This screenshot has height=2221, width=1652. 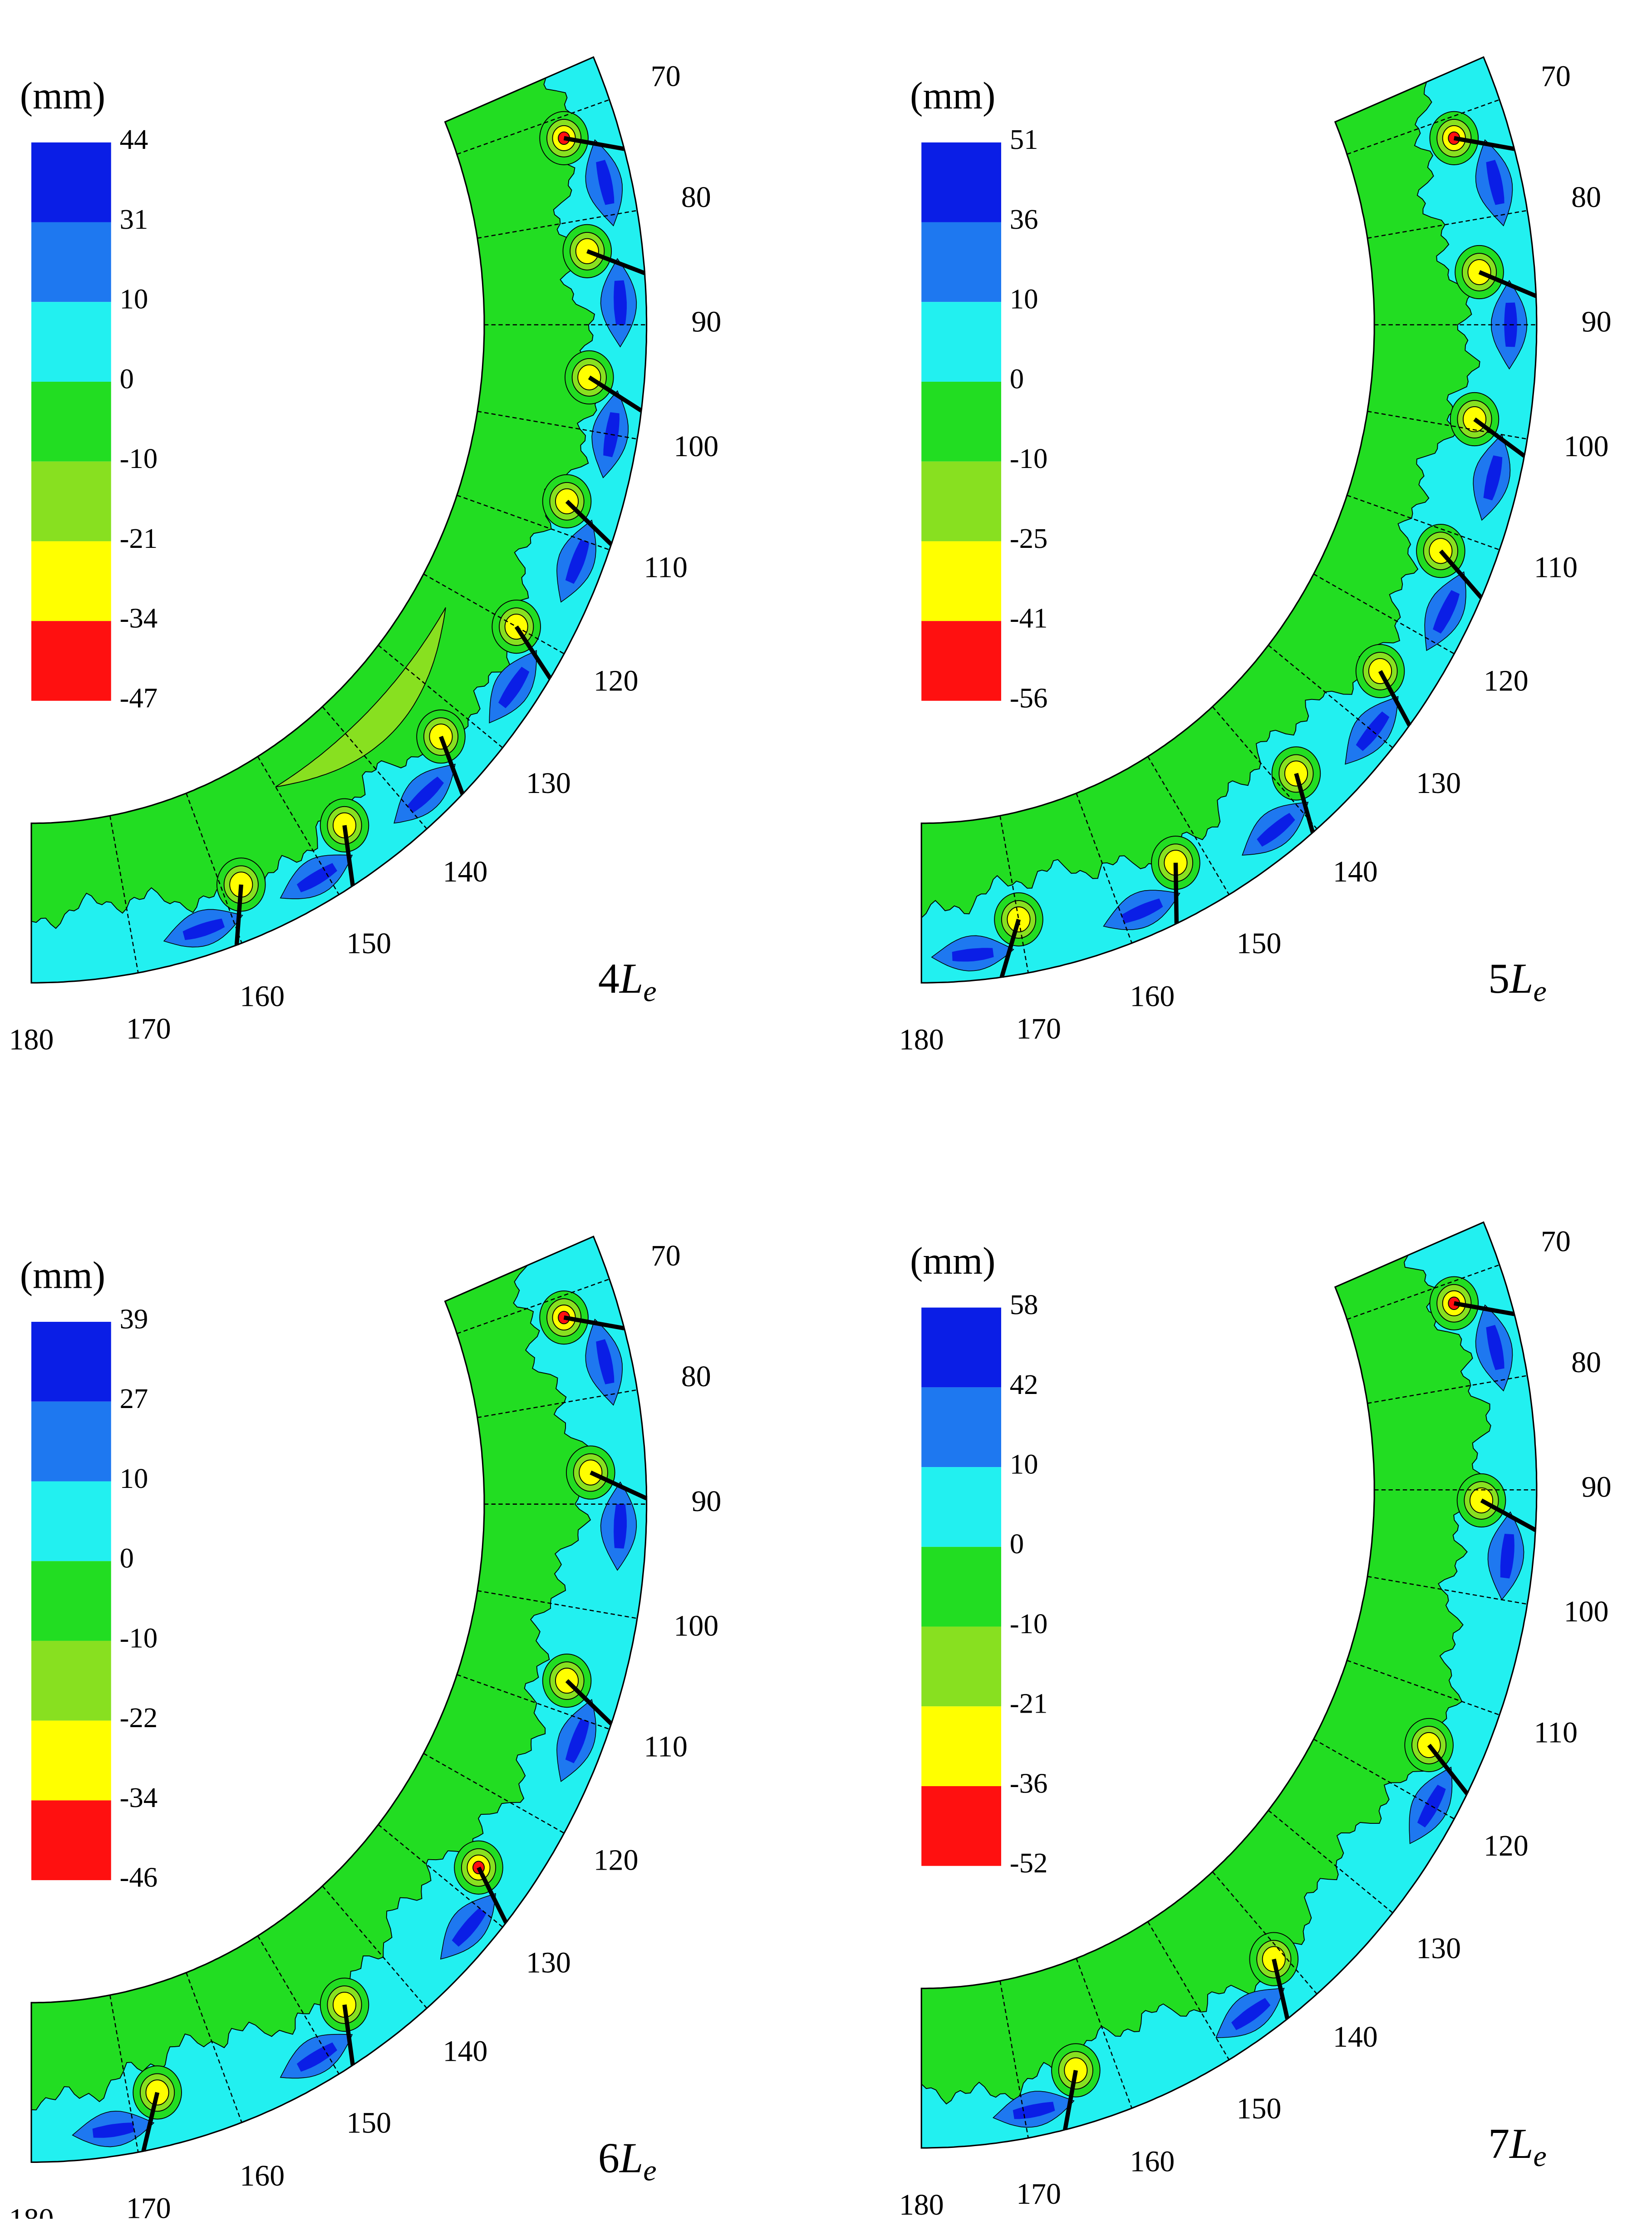 I want to click on angle-label: 100, so click(x=1586, y=1611).